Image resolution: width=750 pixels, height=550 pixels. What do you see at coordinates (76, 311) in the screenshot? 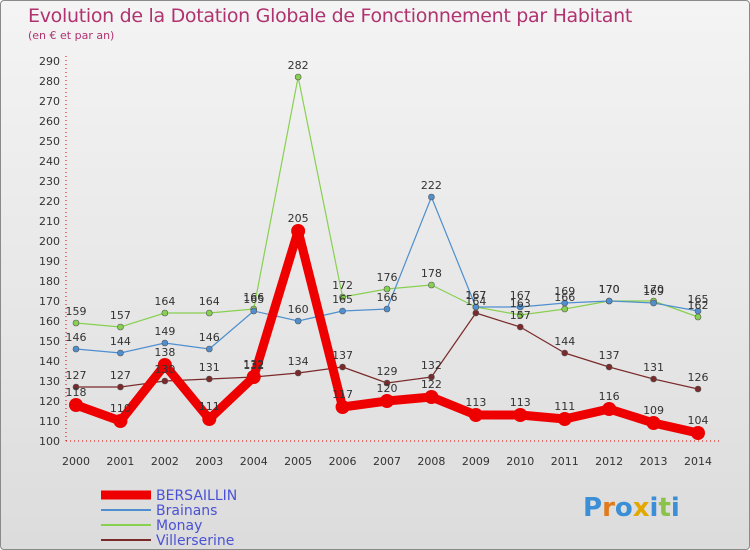
I see `data-label: 159` at bounding box center [76, 311].